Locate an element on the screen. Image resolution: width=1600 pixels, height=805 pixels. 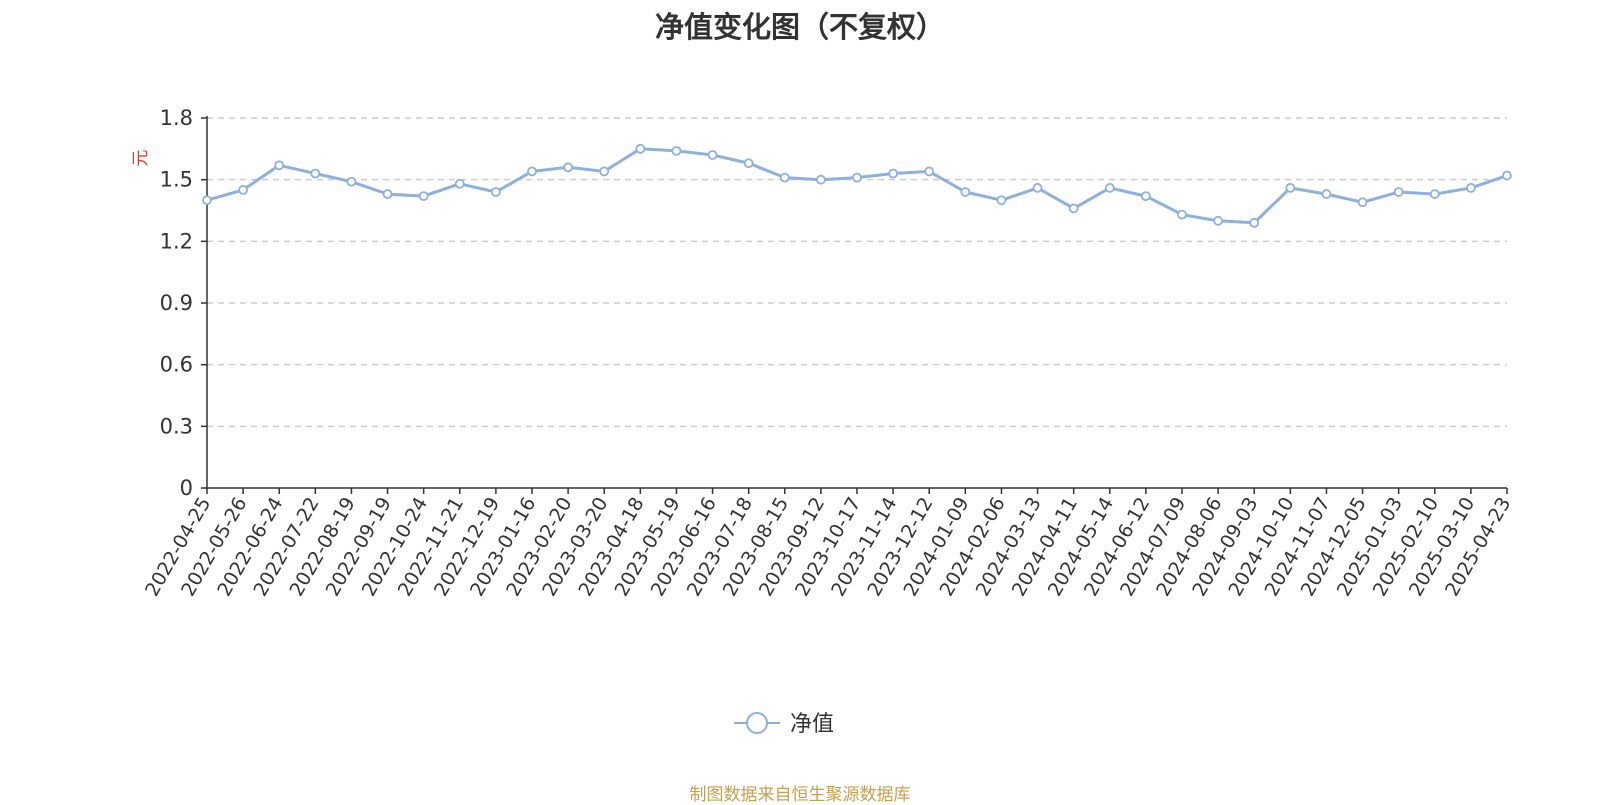
legend-marker-icon is located at coordinates (757, 723).